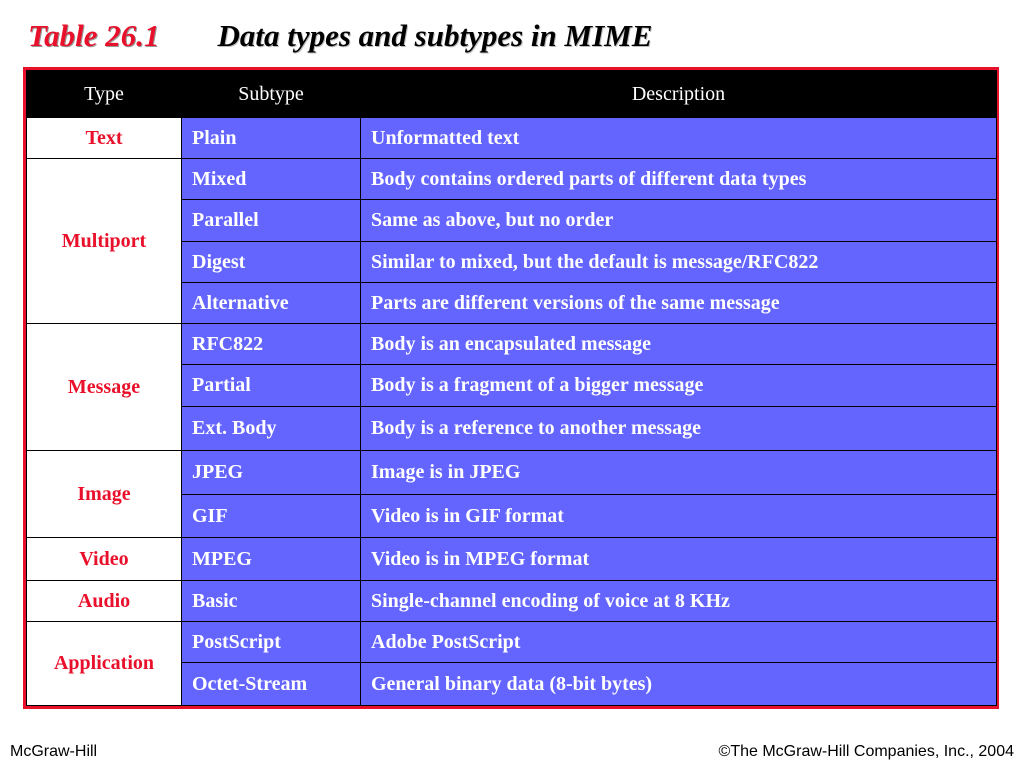 The width and height of the screenshot is (1024, 768). Describe the element at coordinates (271, 601) in the screenshot. I see `subtype-cell: Basic` at that location.